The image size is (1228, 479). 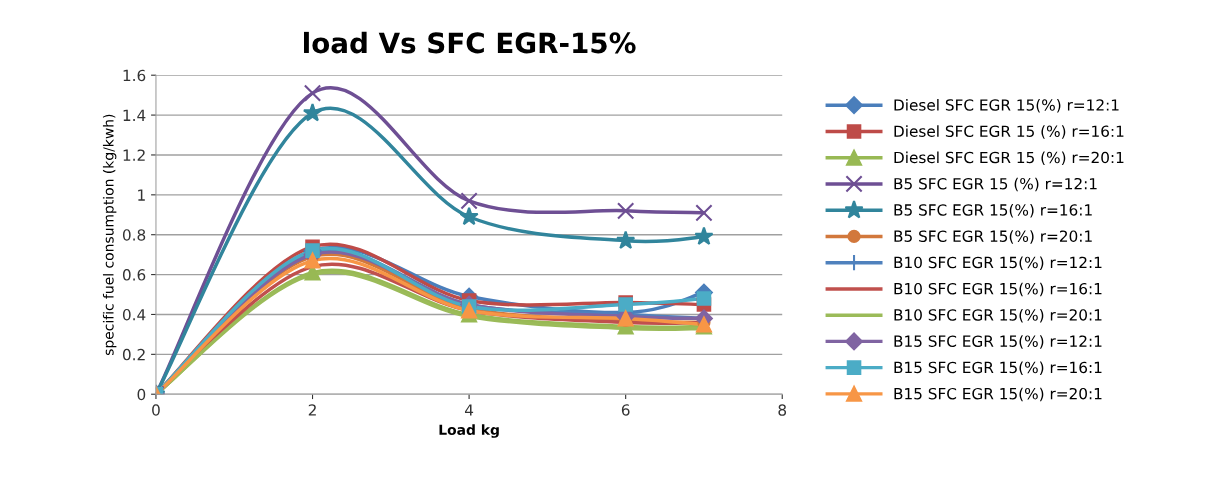 What do you see at coordinates (469, 410) in the screenshot?
I see `x-tick-label: 4` at bounding box center [469, 410].